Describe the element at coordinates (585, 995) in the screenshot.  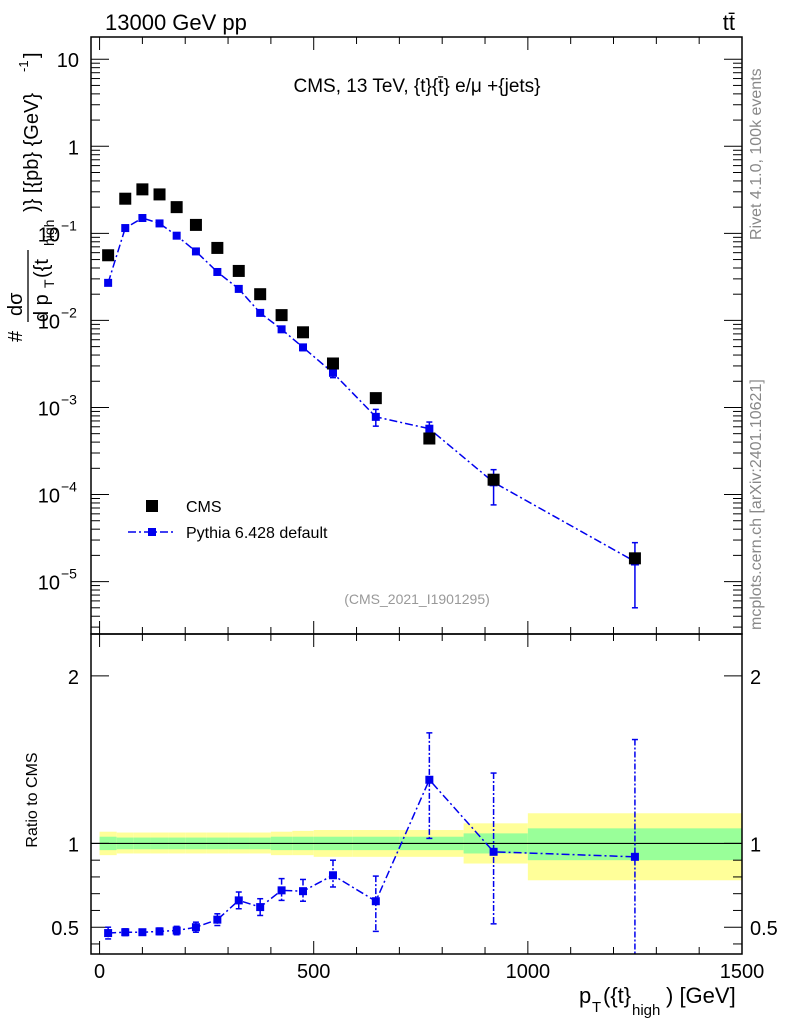
I see `xlabel-main: p` at that location.